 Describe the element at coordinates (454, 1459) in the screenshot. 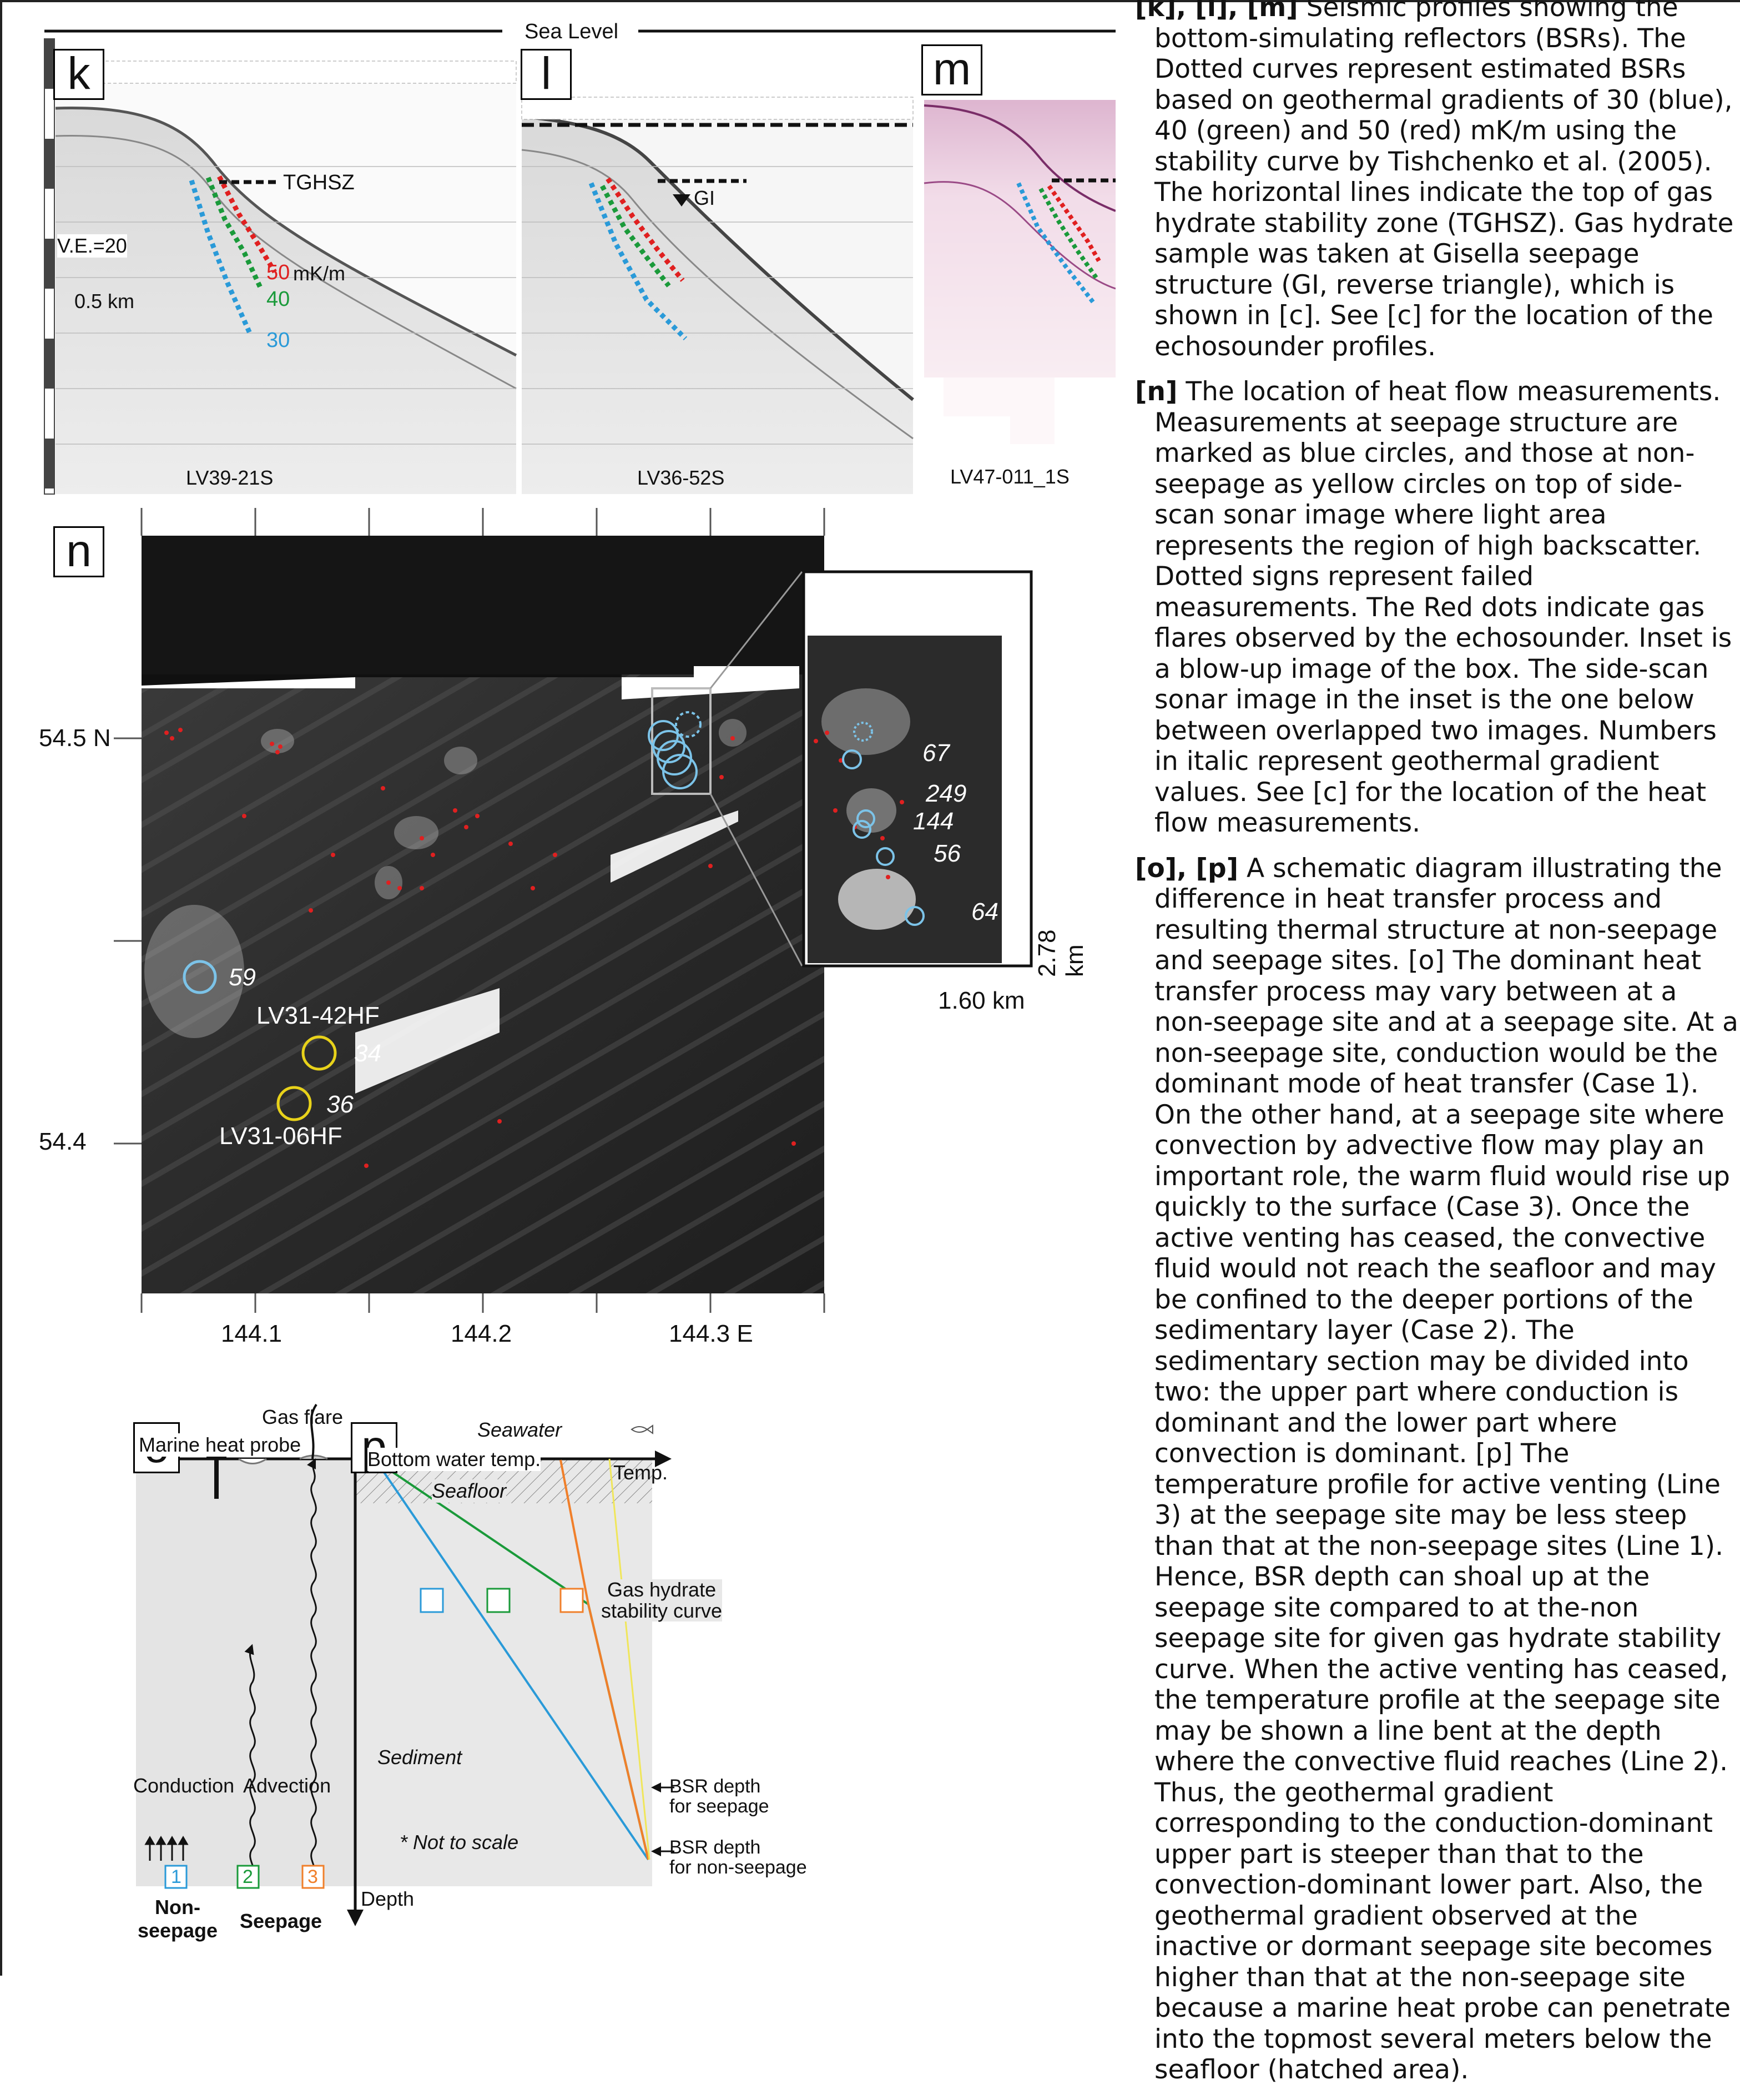

I see `bottom-water-label: Bottom water temp.` at that location.